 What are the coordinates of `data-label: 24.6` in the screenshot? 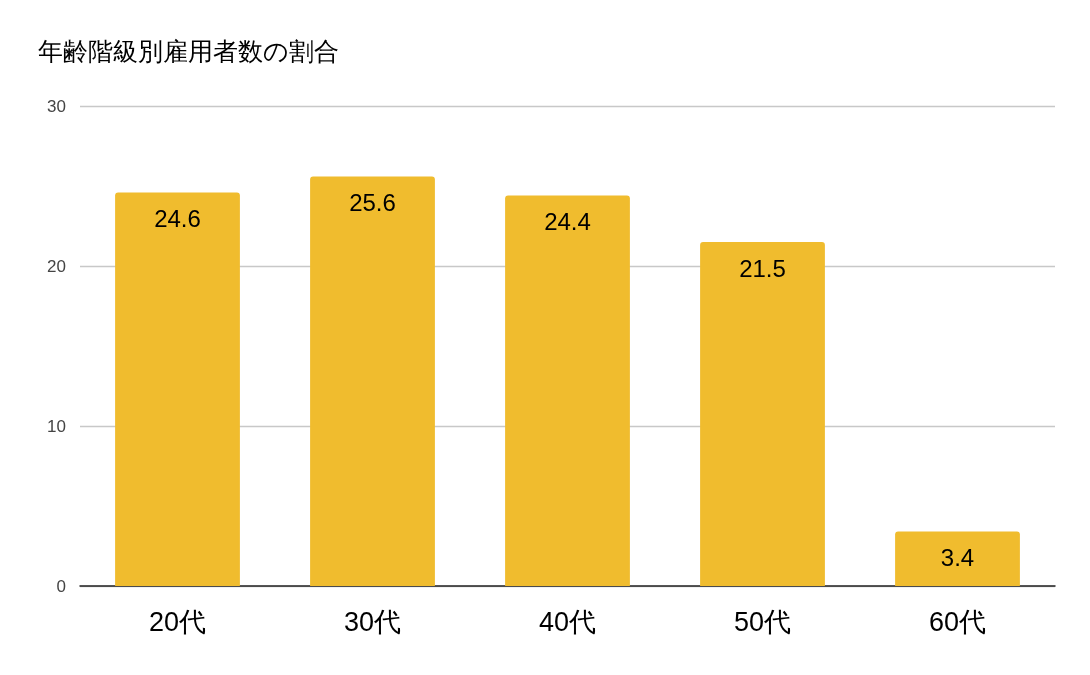 It's located at (177, 218).